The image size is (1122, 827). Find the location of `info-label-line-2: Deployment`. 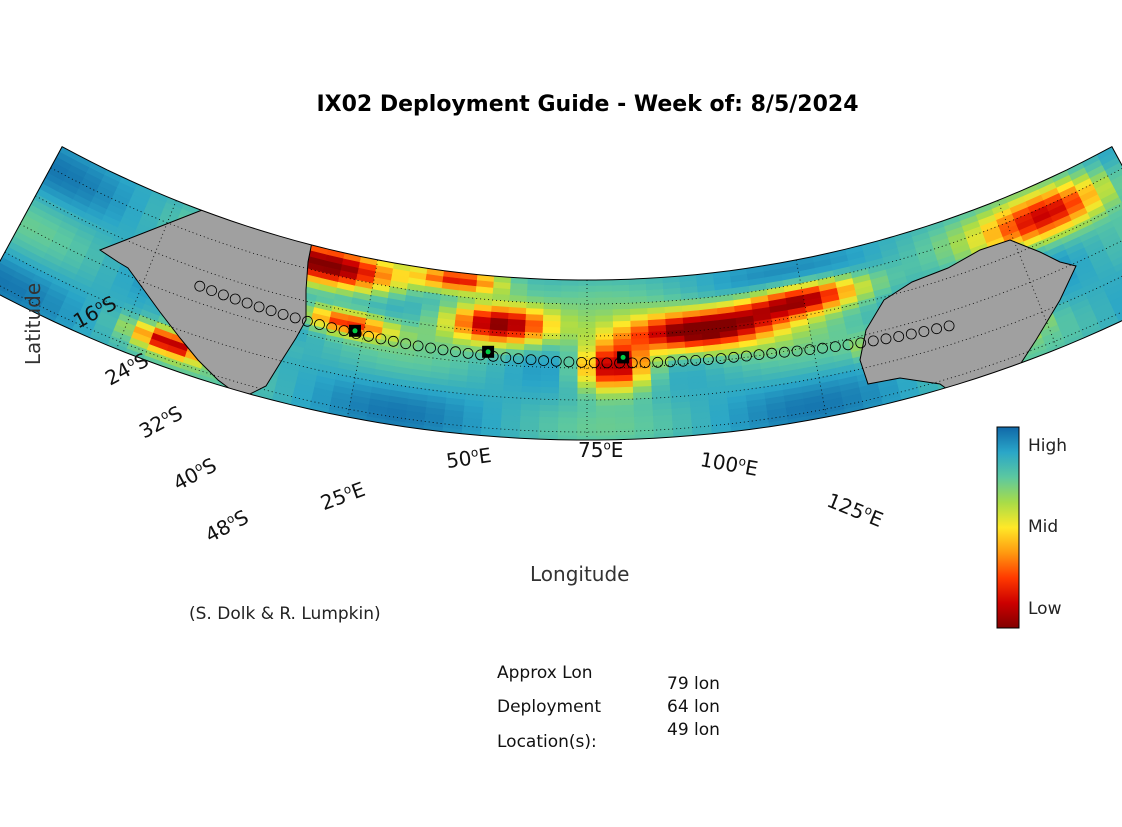

info-label-line-2: Deployment is located at coordinates (549, 707).